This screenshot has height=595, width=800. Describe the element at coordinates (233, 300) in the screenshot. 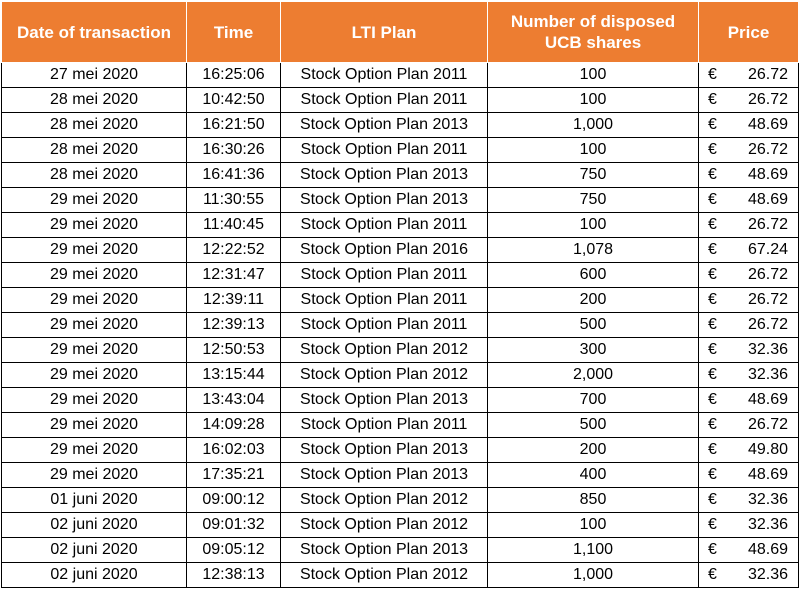

I see `cell-time: 12:39:11` at that location.